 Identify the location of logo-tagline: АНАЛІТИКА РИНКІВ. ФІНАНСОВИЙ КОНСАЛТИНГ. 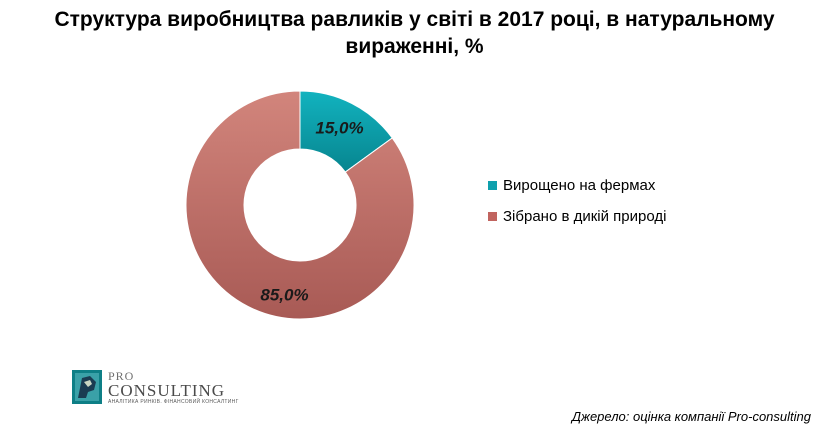
(173, 401).